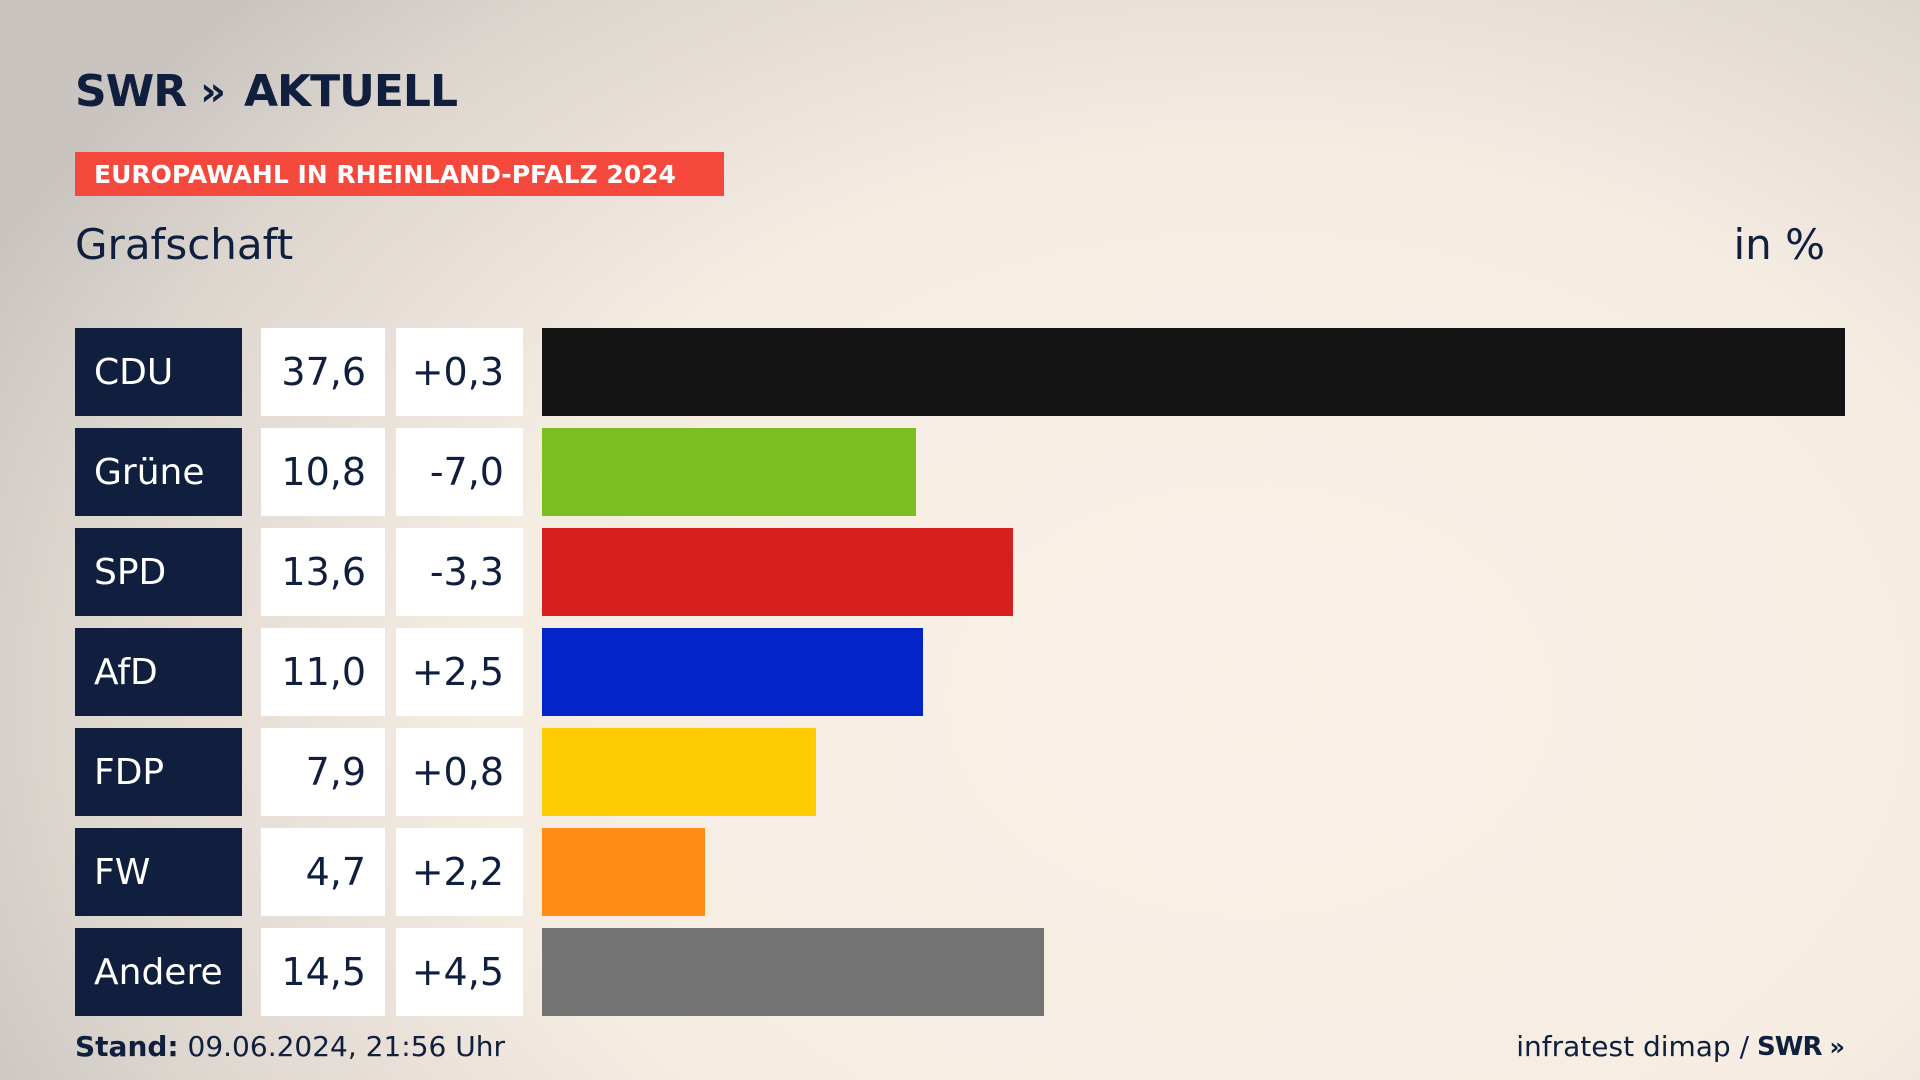 The image size is (1920, 1080). Describe the element at coordinates (184, 244) in the screenshot. I see `region-title: Grafschaft` at that location.